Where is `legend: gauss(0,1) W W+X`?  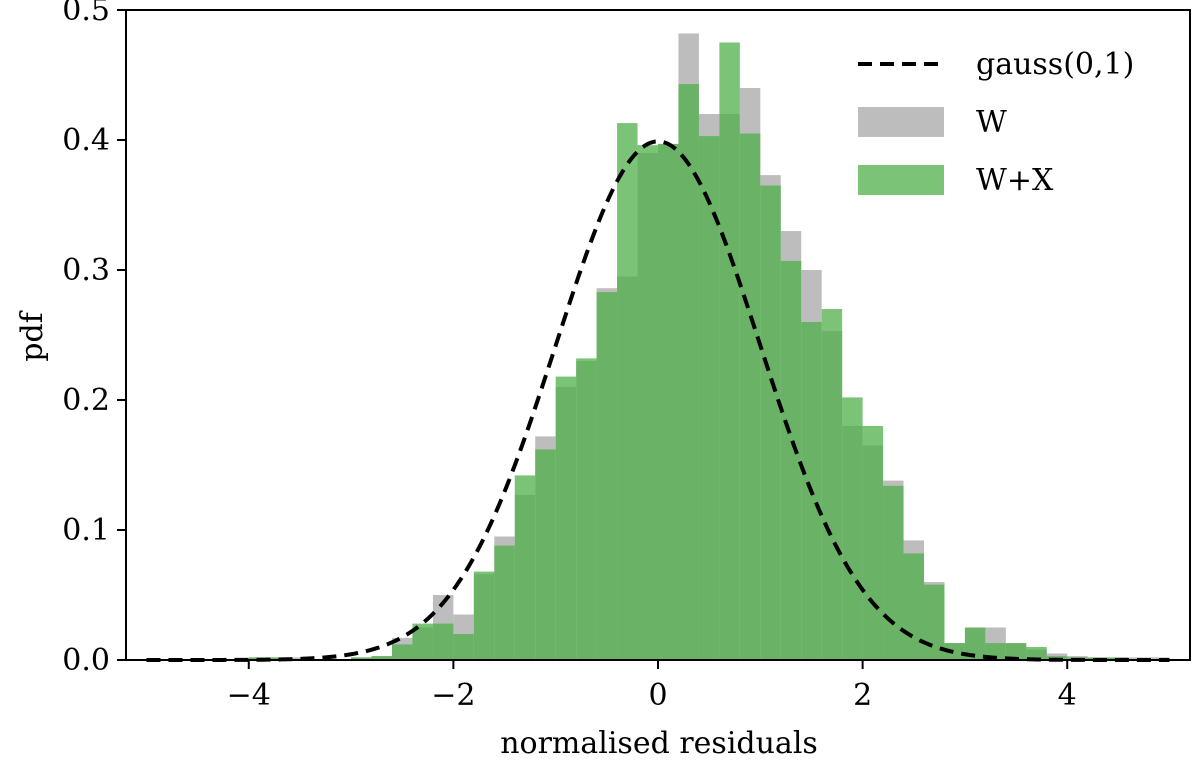
legend: gauss(0,1) W W+X is located at coordinates (996, 122).